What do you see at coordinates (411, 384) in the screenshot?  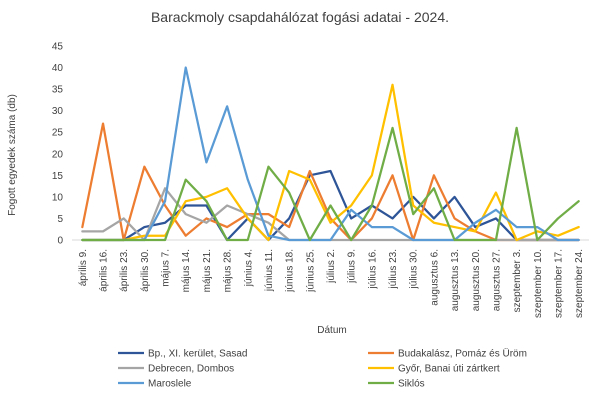 I see `legend-label: Siklós` at bounding box center [411, 384].